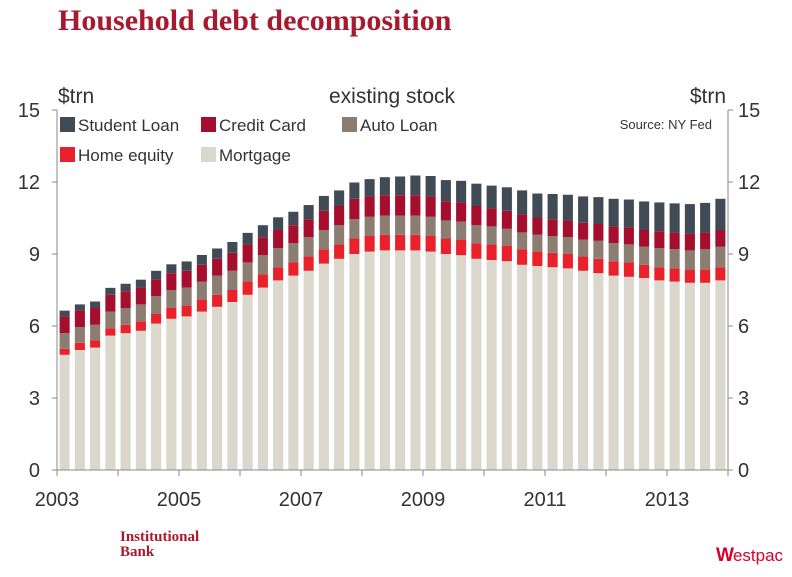 This screenshot has height=577, width=792. I want to click on bar-auto_loan-2005Q1, so click(186, 296).